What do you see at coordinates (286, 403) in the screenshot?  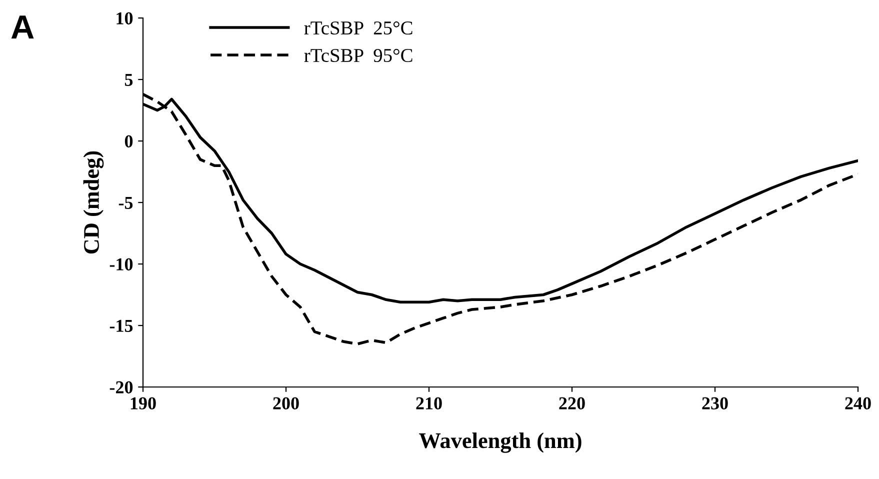 I see `x-tick-label: 200` at bounding box center [286, 403].